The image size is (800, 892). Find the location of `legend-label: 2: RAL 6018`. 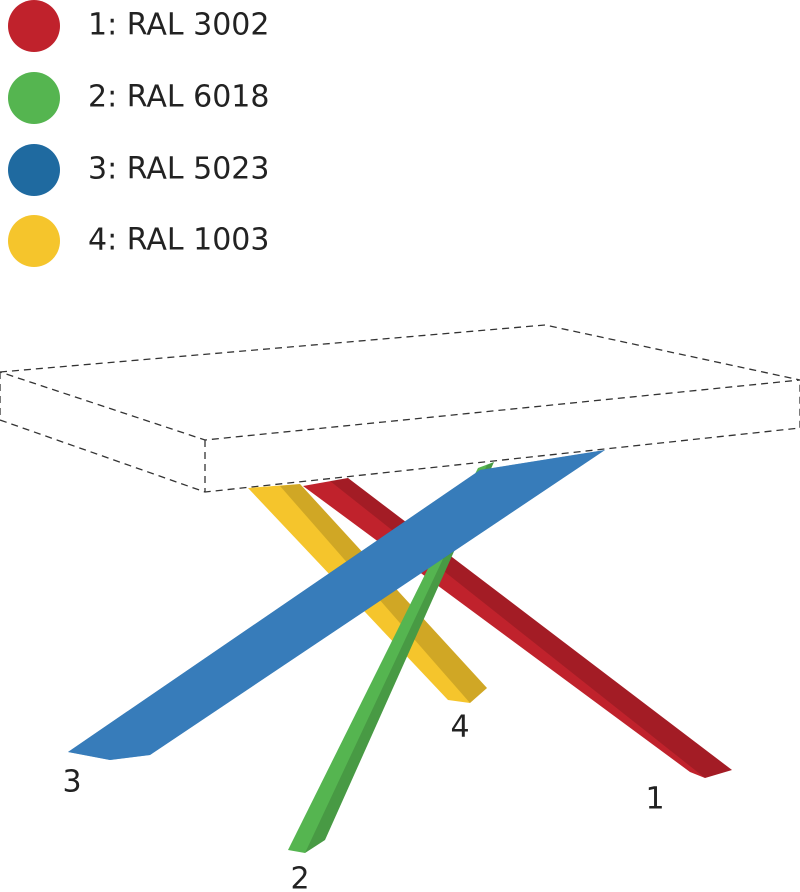

legend-label: 2: RAL 6018 is located at coordinates (178, 97).